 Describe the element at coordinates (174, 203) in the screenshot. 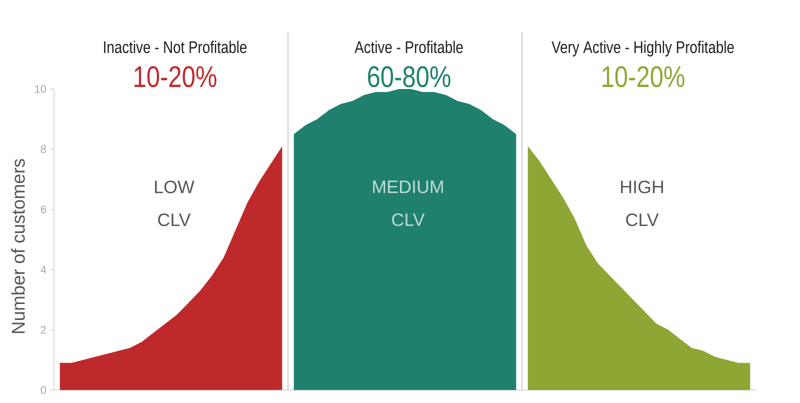

I see `text: LOW CLV` at that location.